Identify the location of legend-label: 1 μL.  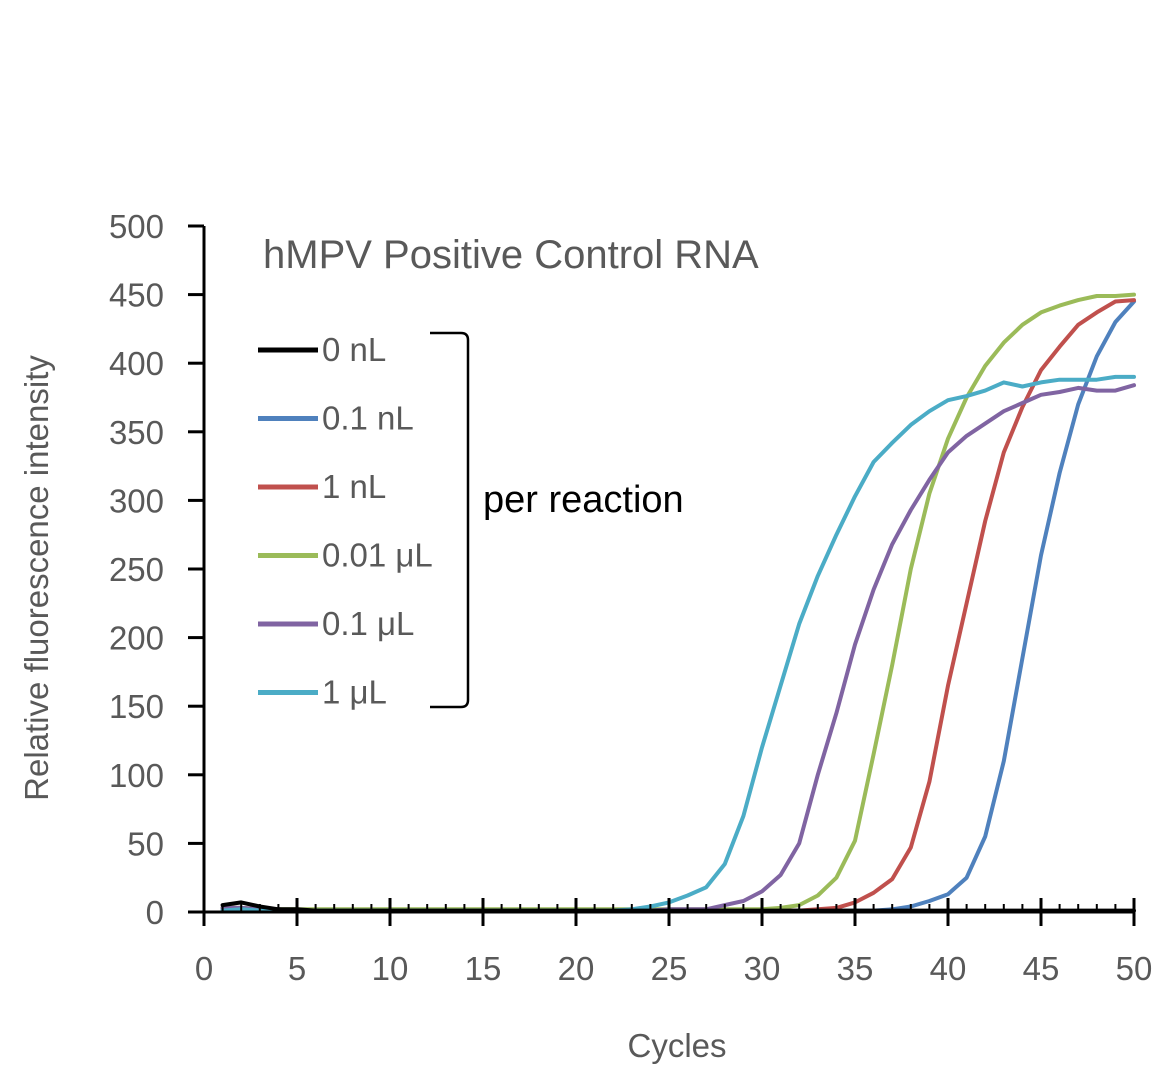
(354, 692).